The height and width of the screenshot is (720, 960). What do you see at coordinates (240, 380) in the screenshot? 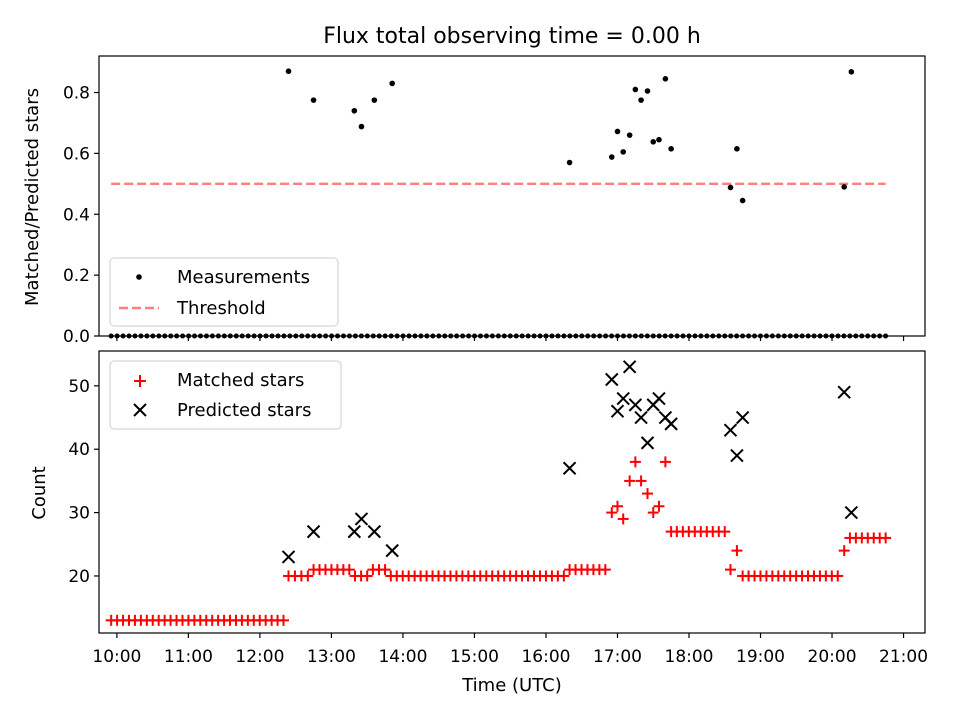
I see `legend-label-matched: Matched stars` at bounding box center [240, 380].